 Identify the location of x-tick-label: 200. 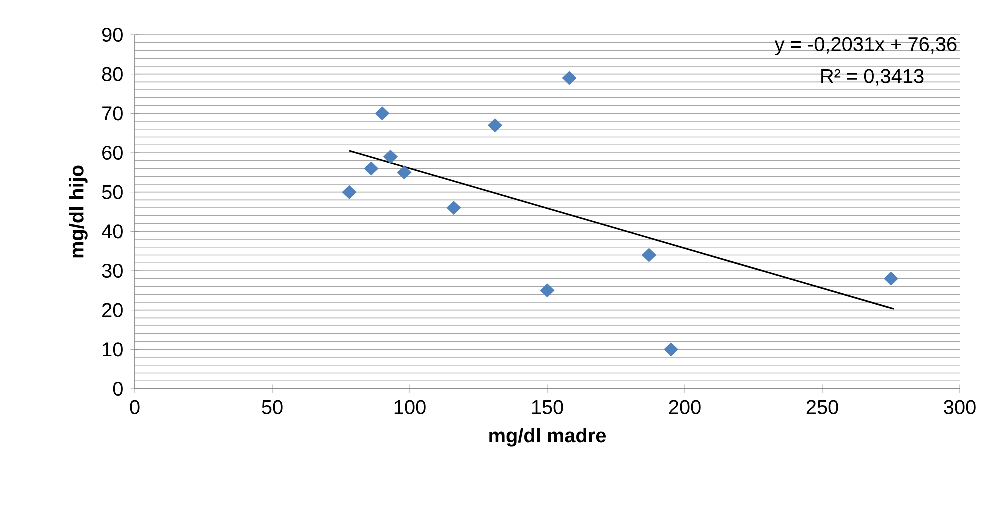
(685, 407).